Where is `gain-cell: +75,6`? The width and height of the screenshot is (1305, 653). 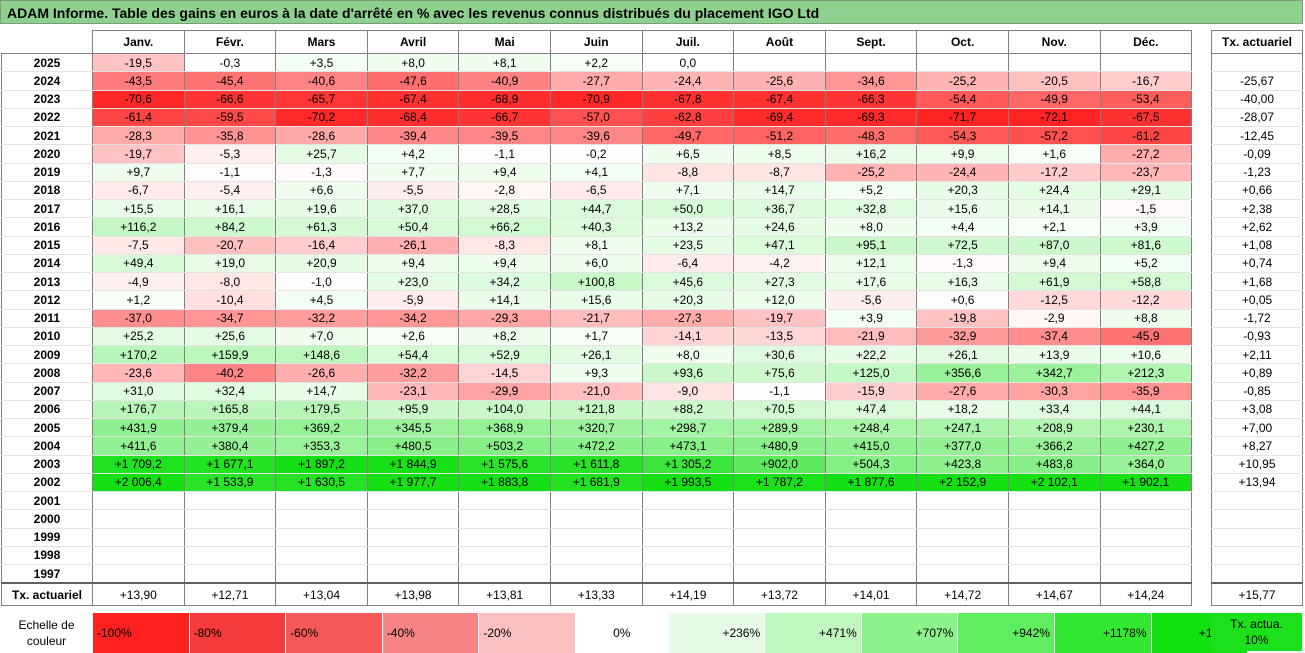 gain-cell: +75,6 is located at coordinates (779, 373).